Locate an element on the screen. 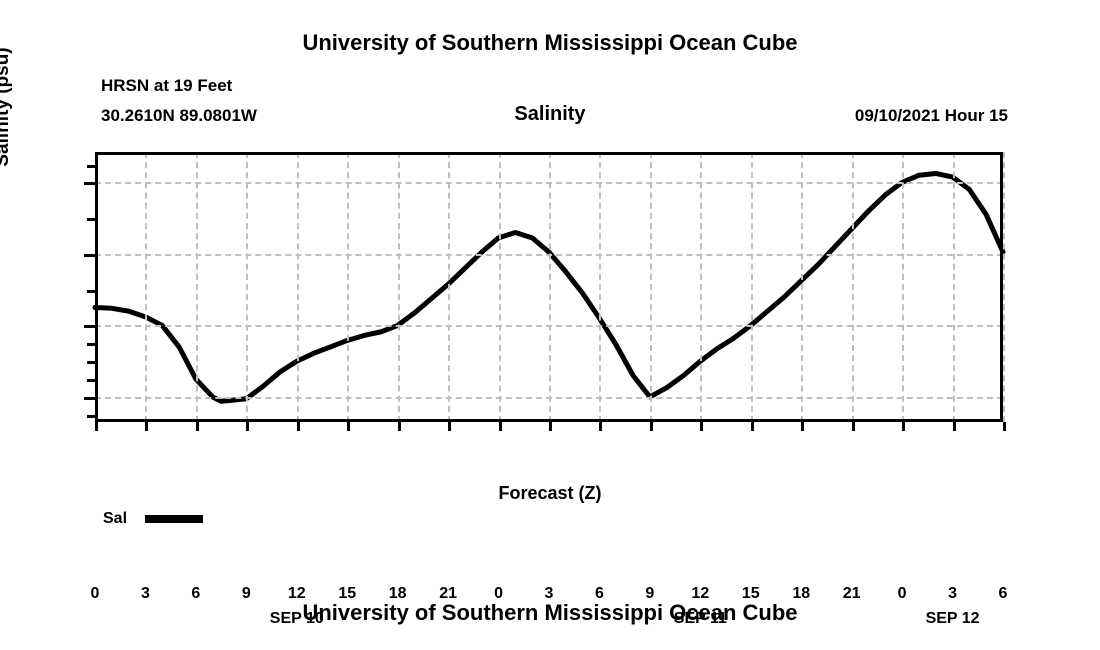  x-axis-day-label: SEP 11 is located at coordinates (700, 618).